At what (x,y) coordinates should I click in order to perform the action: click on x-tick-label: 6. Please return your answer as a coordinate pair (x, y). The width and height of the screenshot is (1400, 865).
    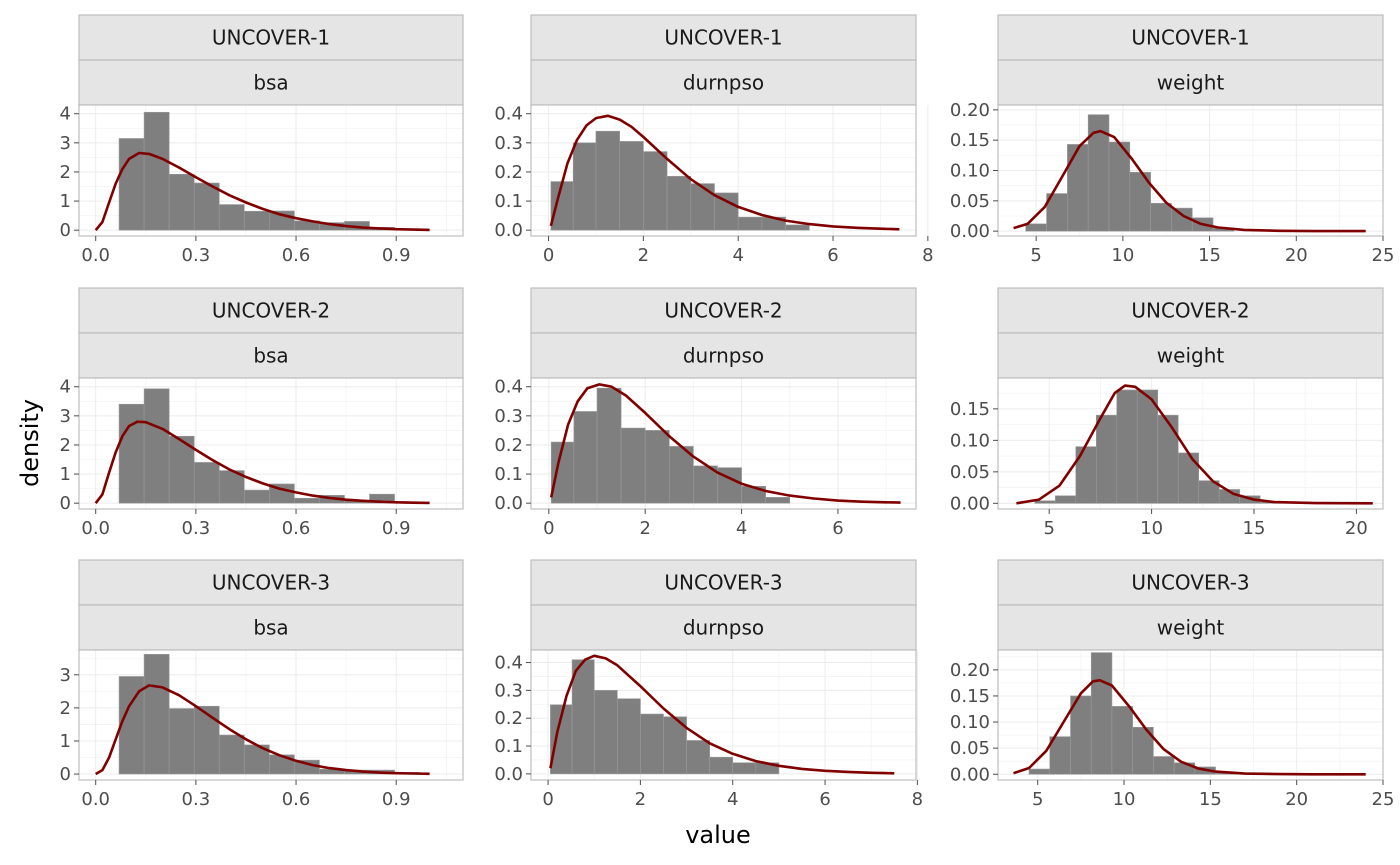
    Looking at the image, I should click on (837, 528).